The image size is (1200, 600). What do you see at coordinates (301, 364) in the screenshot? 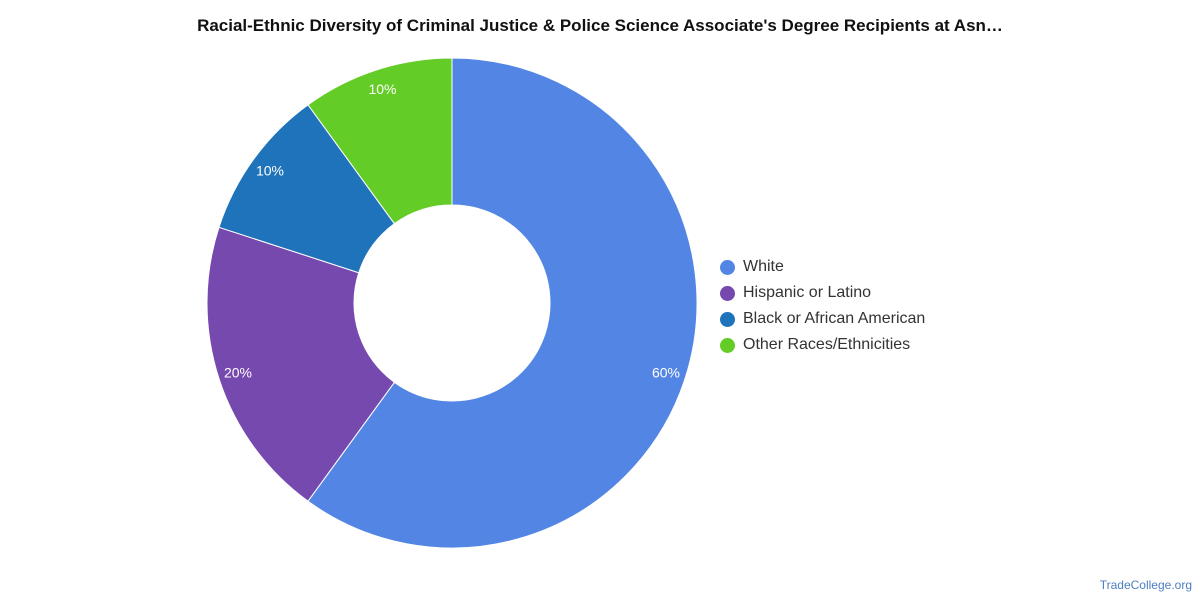
I see `donut-slice-hispanic-or-latino` at bounding box center [301, 364].